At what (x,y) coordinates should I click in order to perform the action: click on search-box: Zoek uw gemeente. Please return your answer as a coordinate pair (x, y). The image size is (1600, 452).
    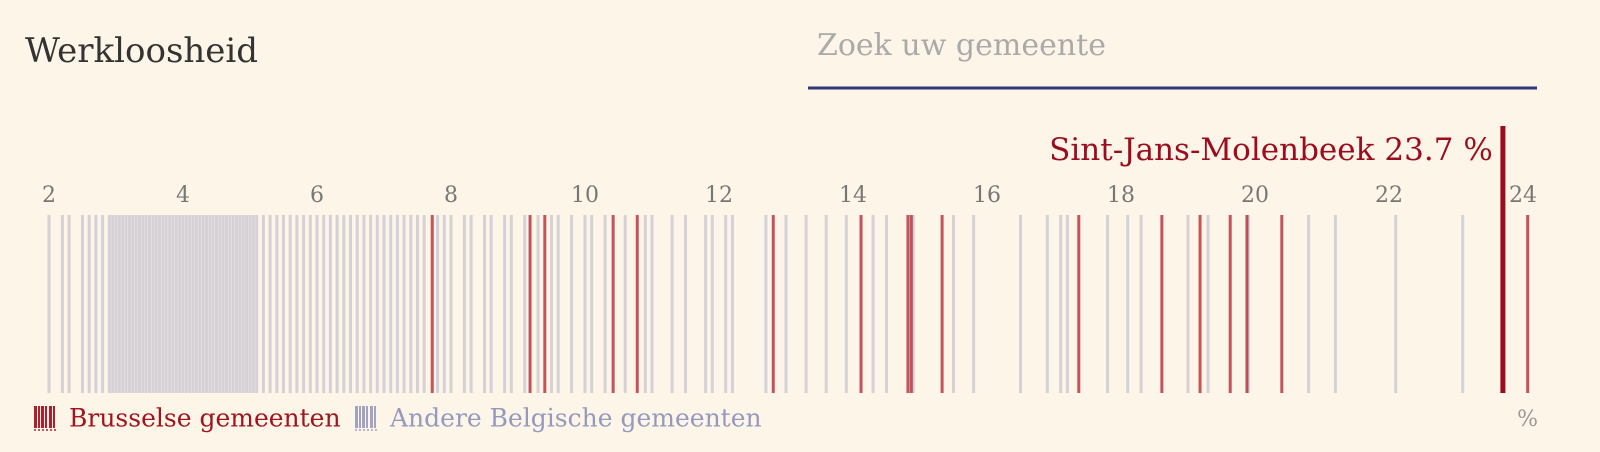
    Looking at the image, I should click on (1172, 59).